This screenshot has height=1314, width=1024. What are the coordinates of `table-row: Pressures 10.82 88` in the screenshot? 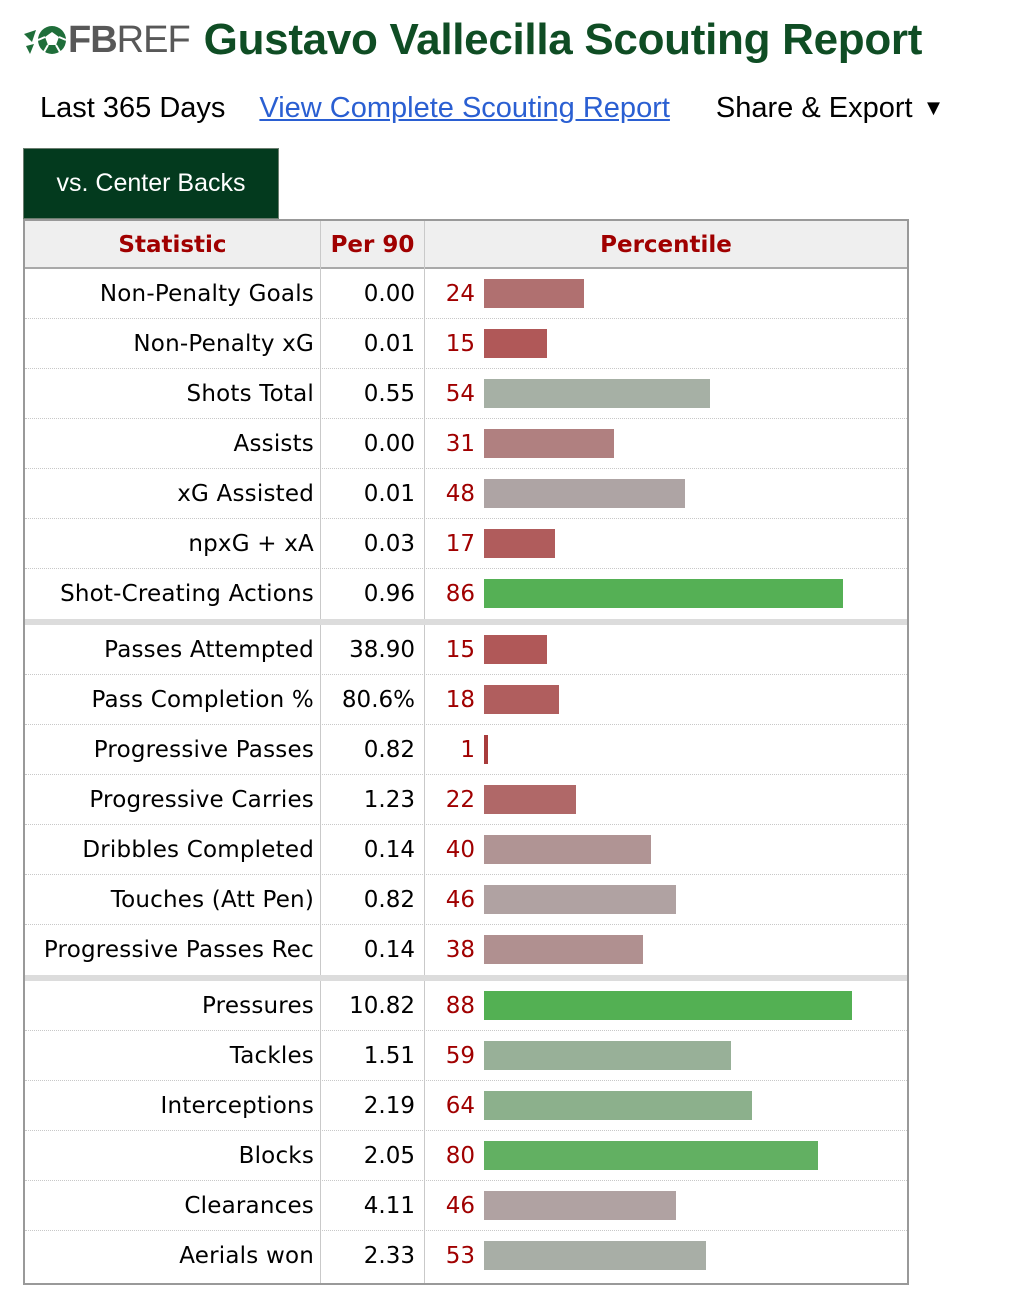 It's located at (466, 1006).